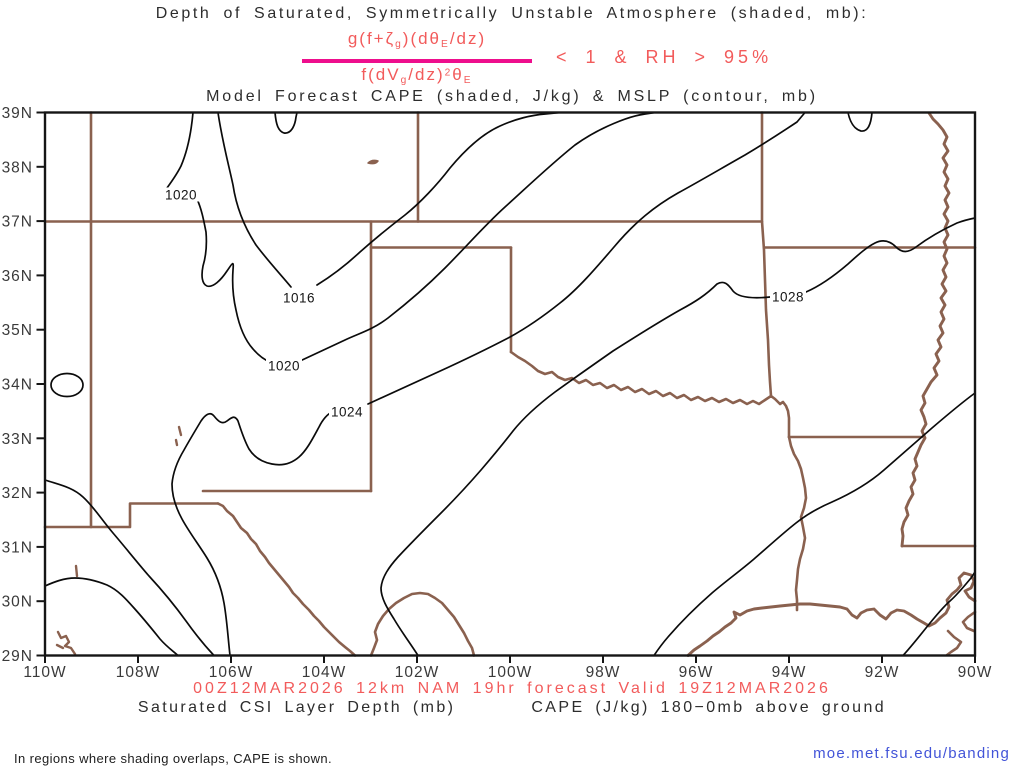 The width and height of the screenshot is (1024, 768). Describe the element at coordinates (911, 753) in the screenshot. I see `site-link: moe.met.fsu.edu/banding` at that location.